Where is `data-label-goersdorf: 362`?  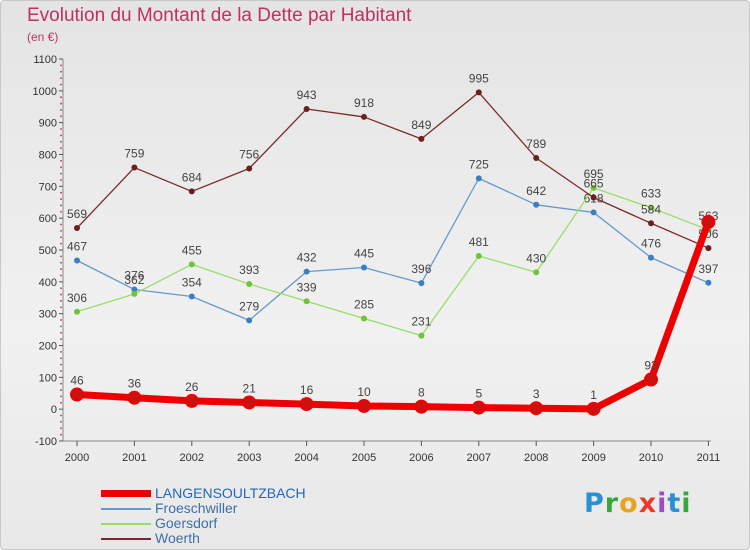
data-label-goersdorf: 362 is located at coordinates (134, 280).